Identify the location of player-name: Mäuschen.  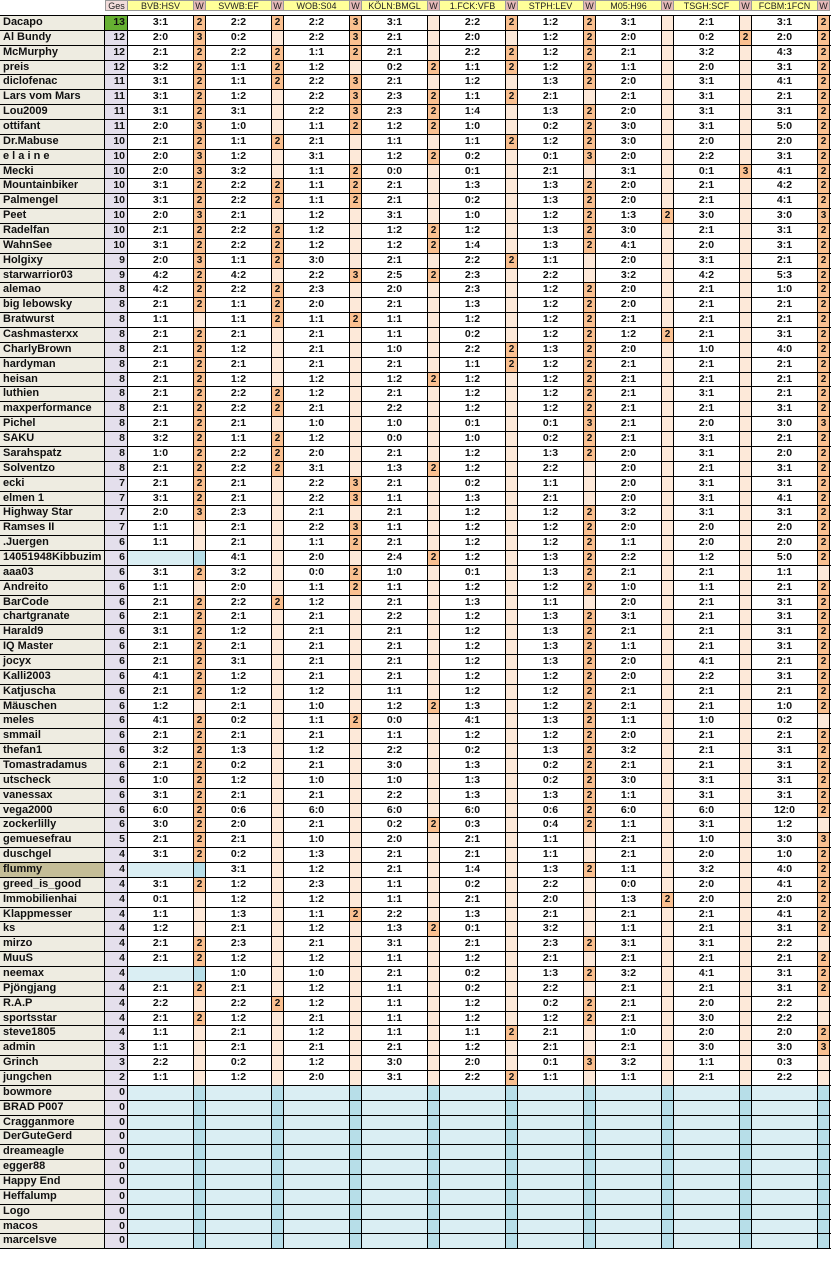
(52, 706).